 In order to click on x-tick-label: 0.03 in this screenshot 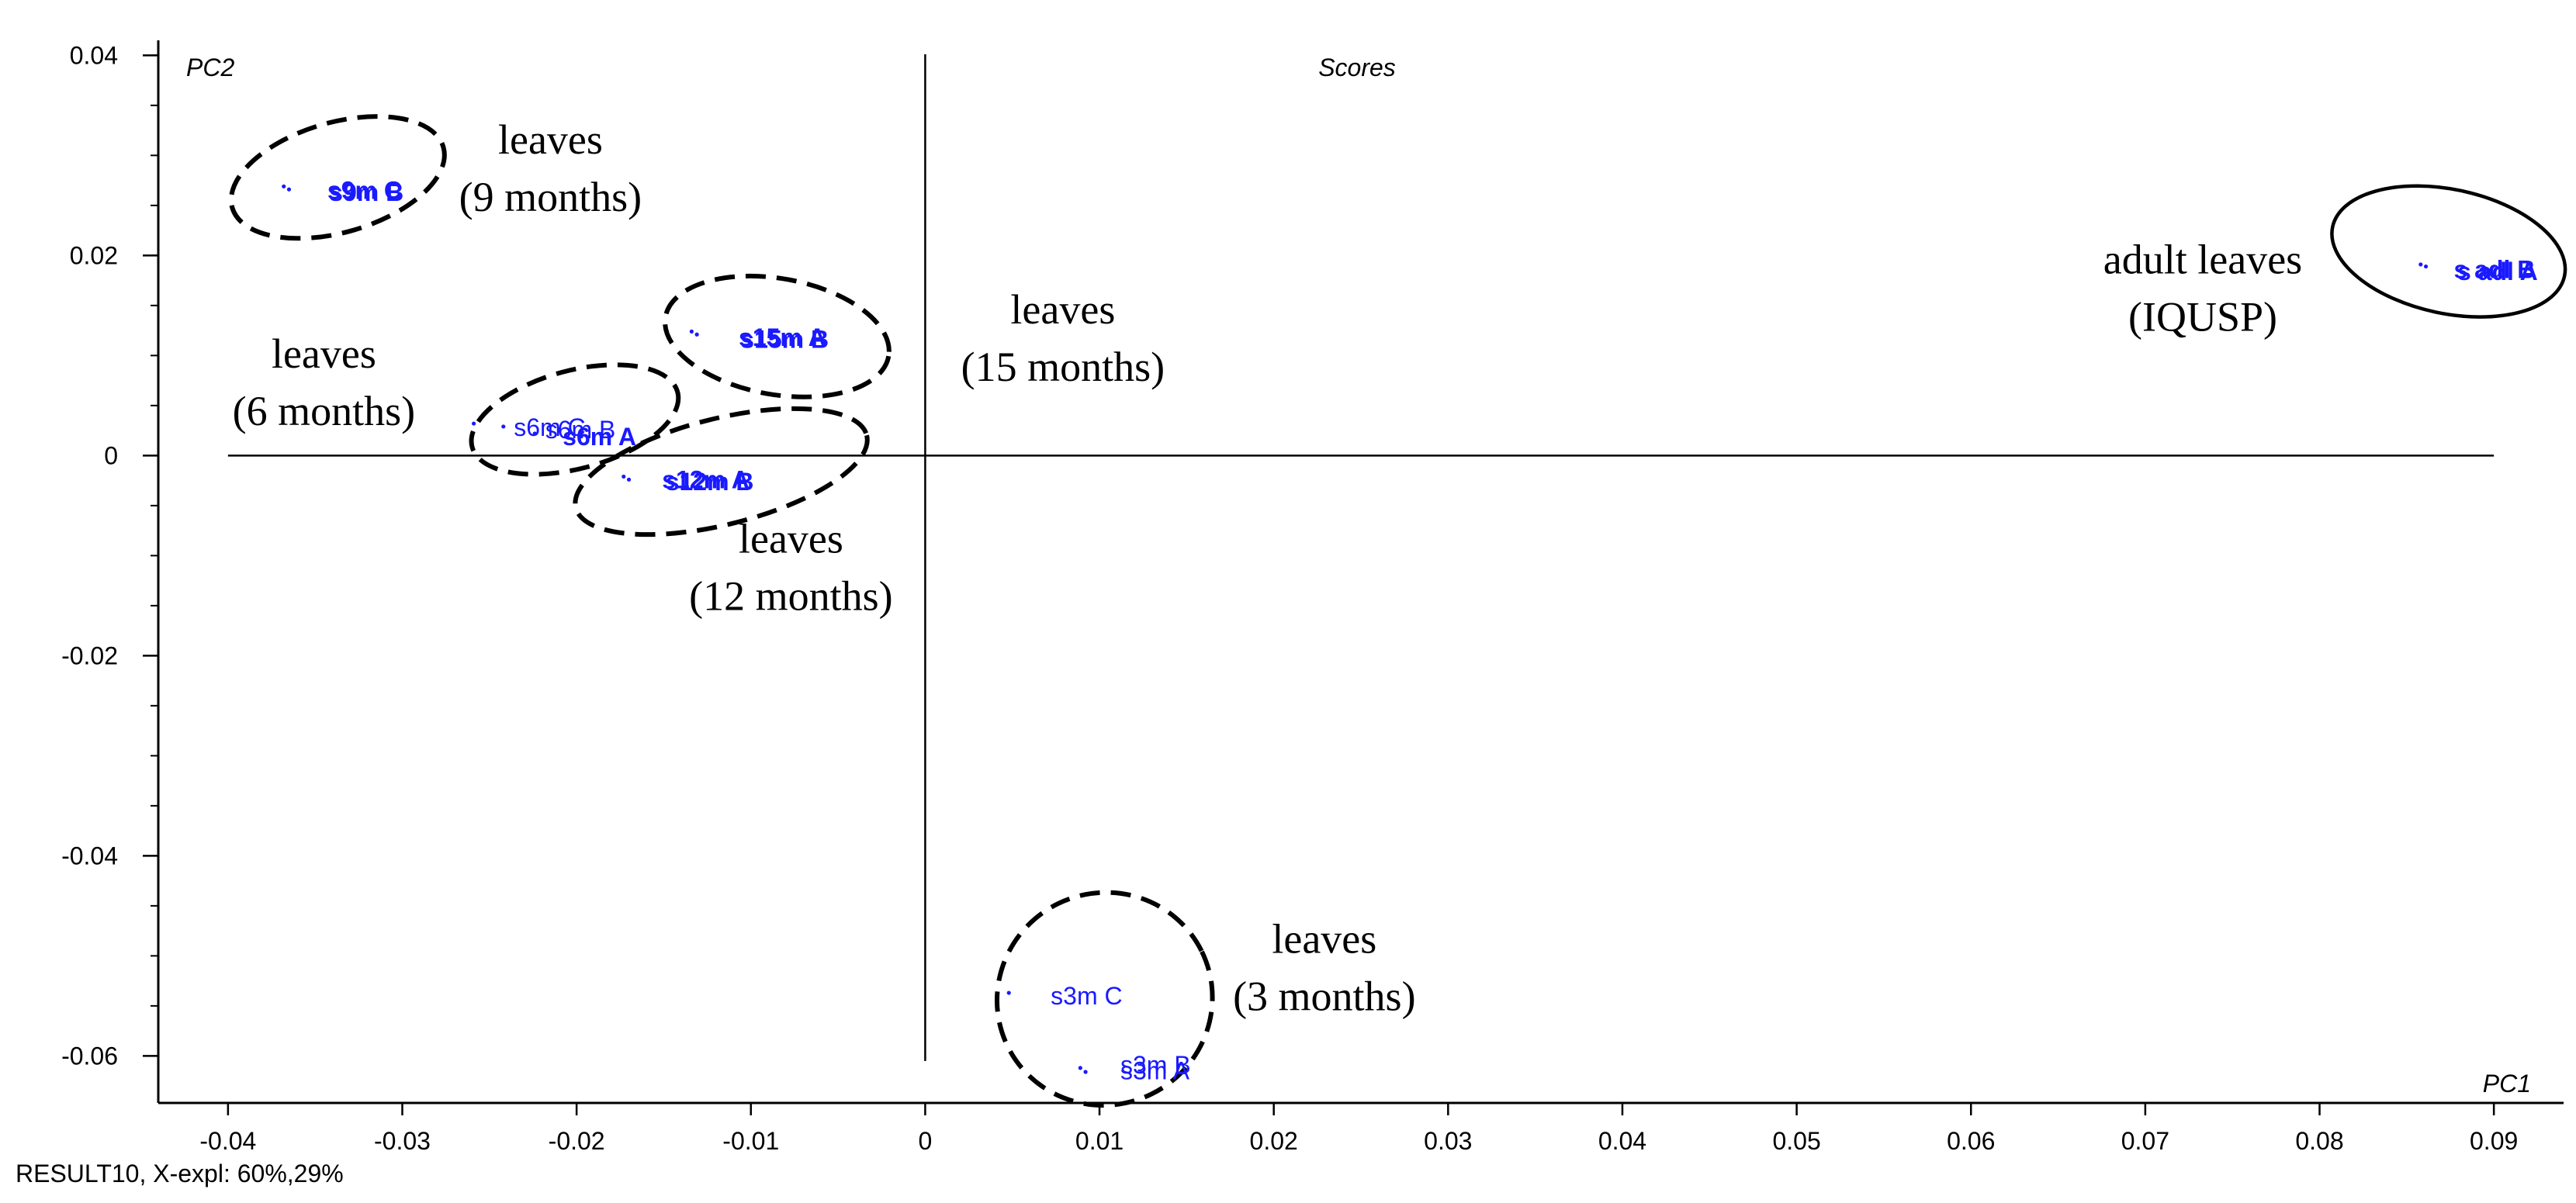, I will do `click(1448, 1141)`.